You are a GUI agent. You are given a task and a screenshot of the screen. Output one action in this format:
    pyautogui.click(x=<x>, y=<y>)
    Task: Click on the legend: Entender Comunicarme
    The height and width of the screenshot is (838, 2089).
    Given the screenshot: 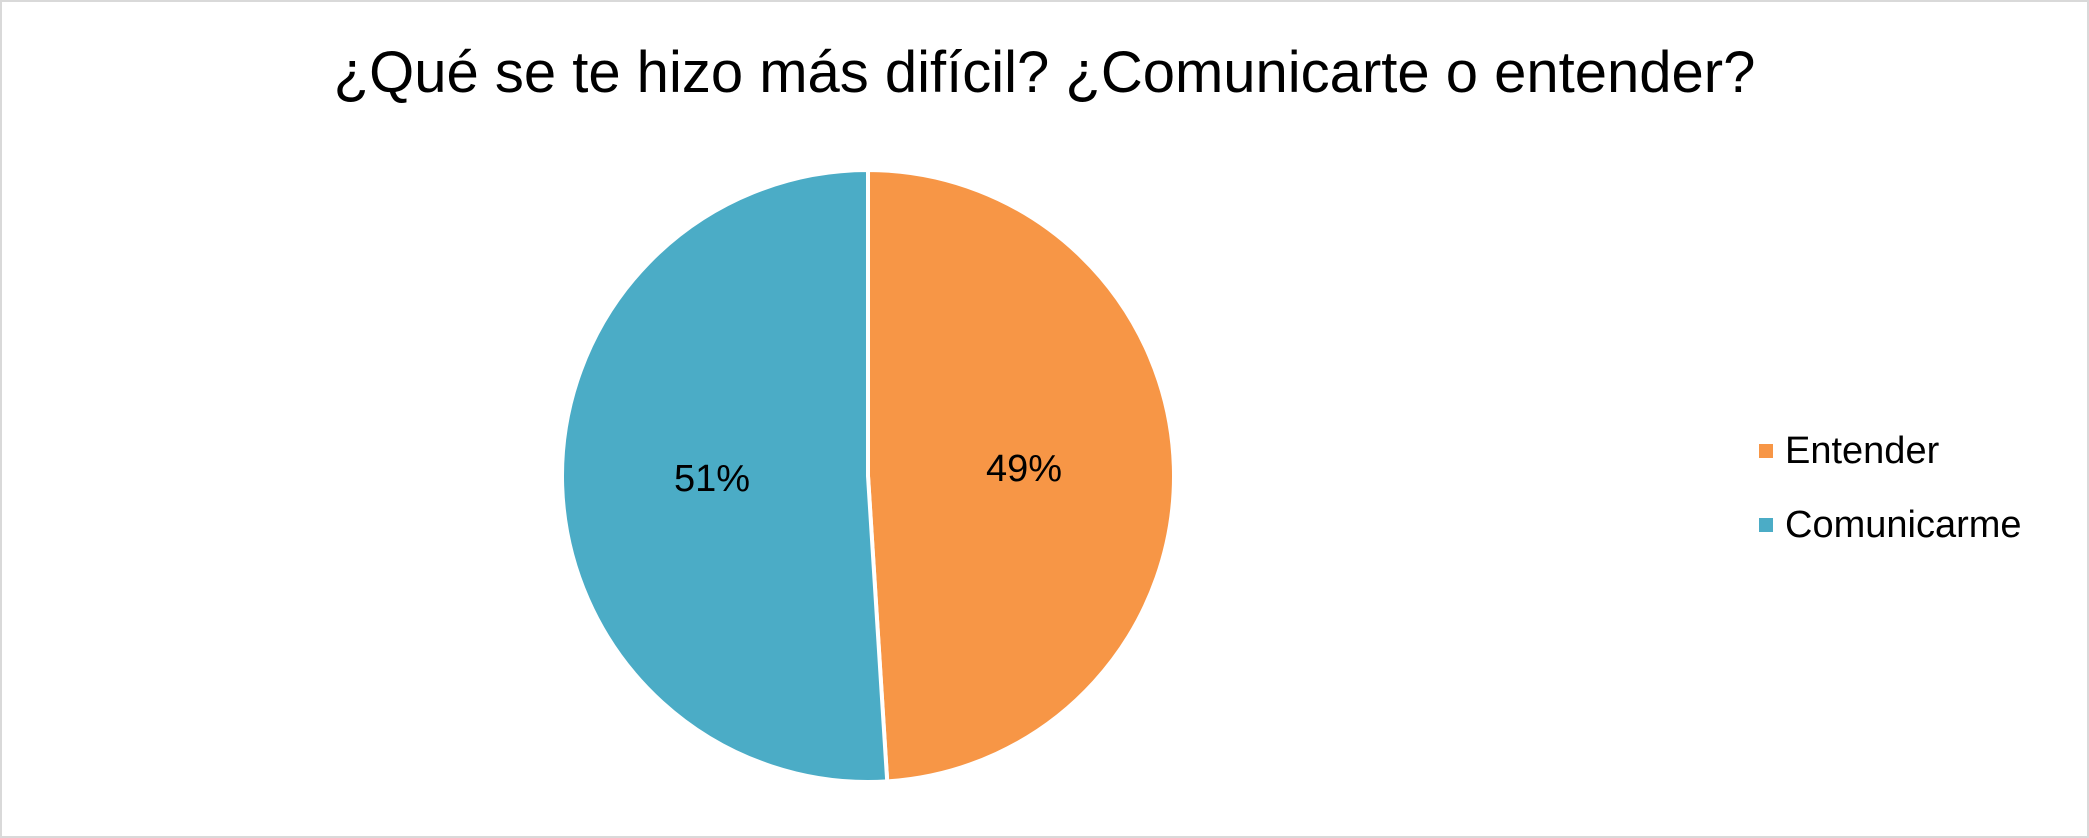 What is the action you would take?
    pyautogui.click(x=1890, y=488)
    